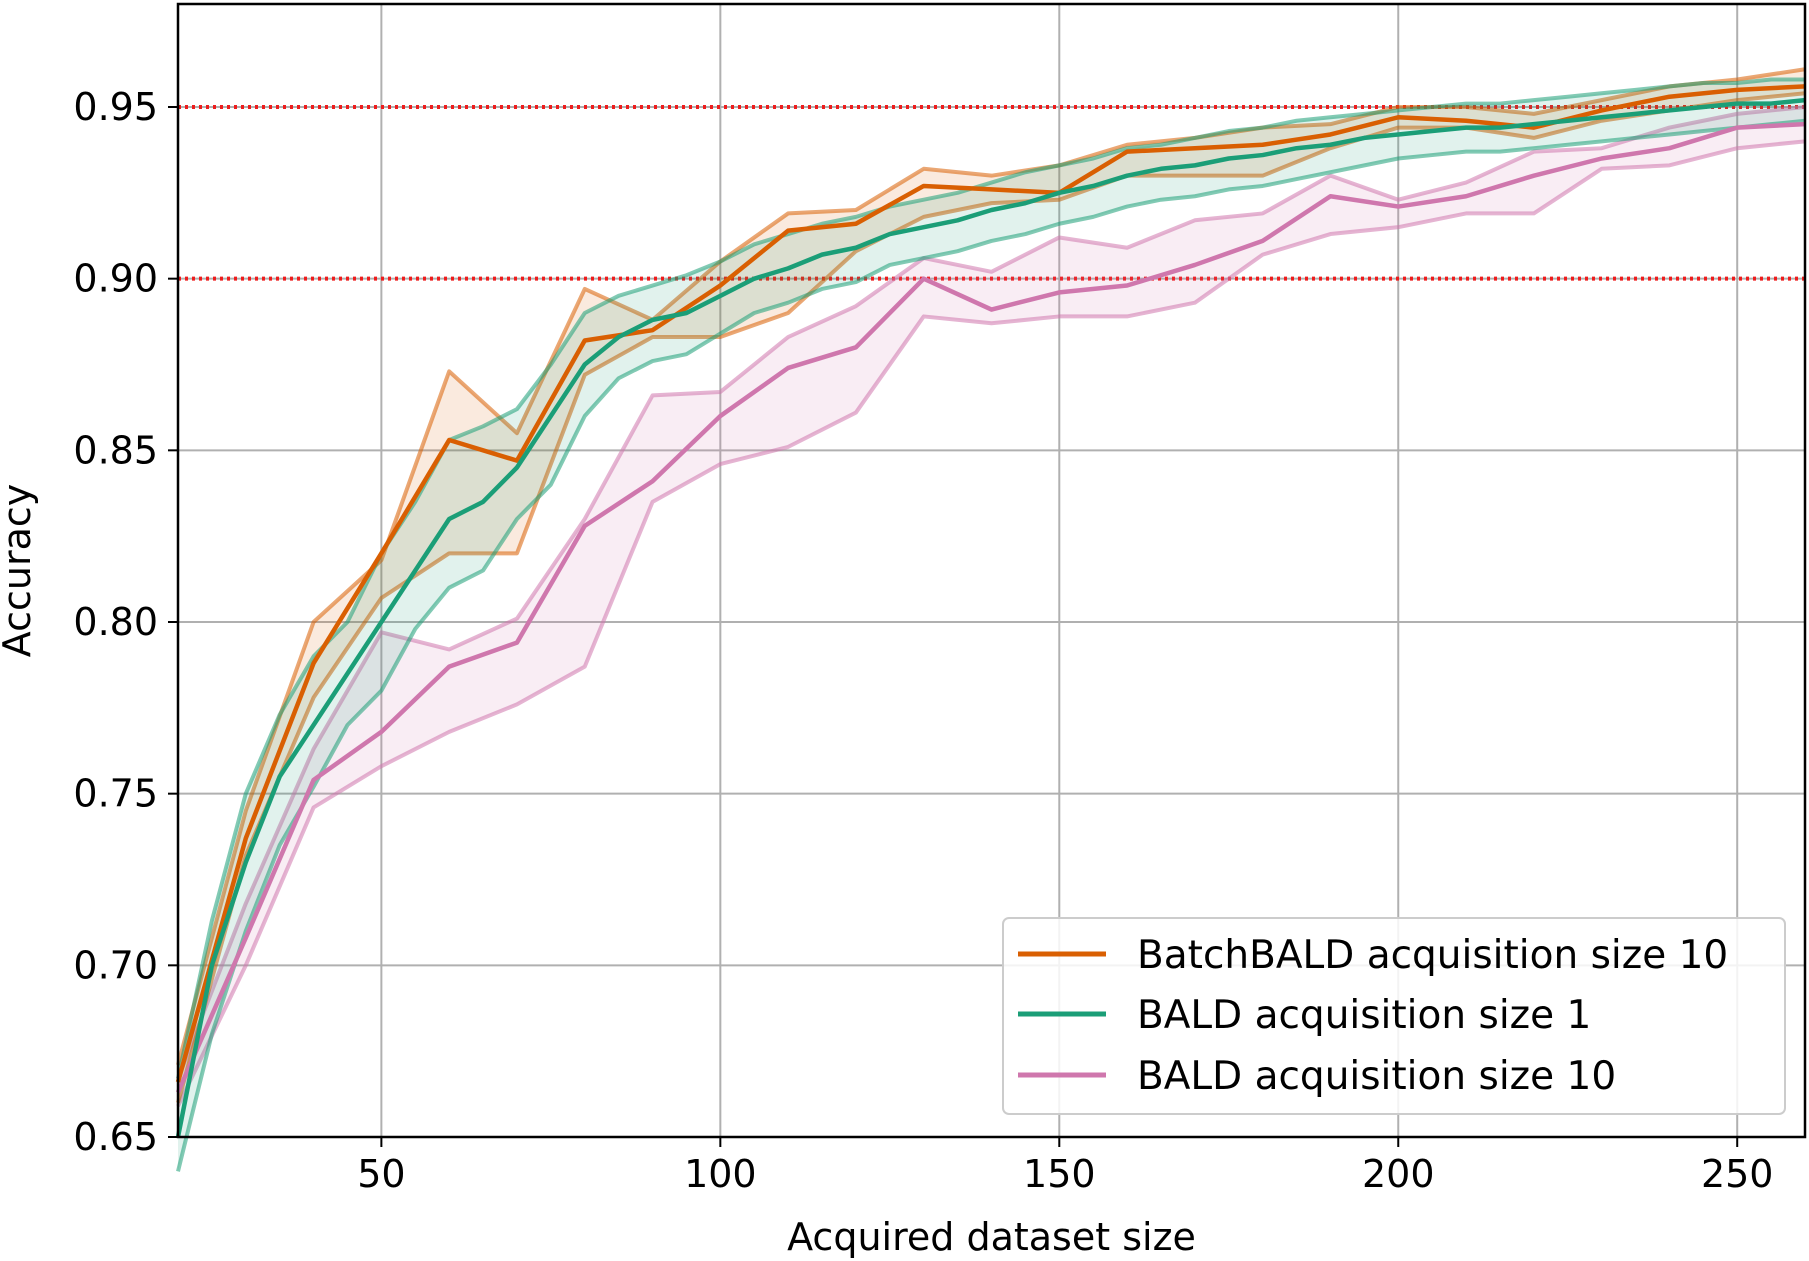 This screenshot has width=1809, height=1261. What do you see at coordinates (381, 1174) in the screenshot?
I see `x-tick-label: 50` at bounding box center [381, 1174].